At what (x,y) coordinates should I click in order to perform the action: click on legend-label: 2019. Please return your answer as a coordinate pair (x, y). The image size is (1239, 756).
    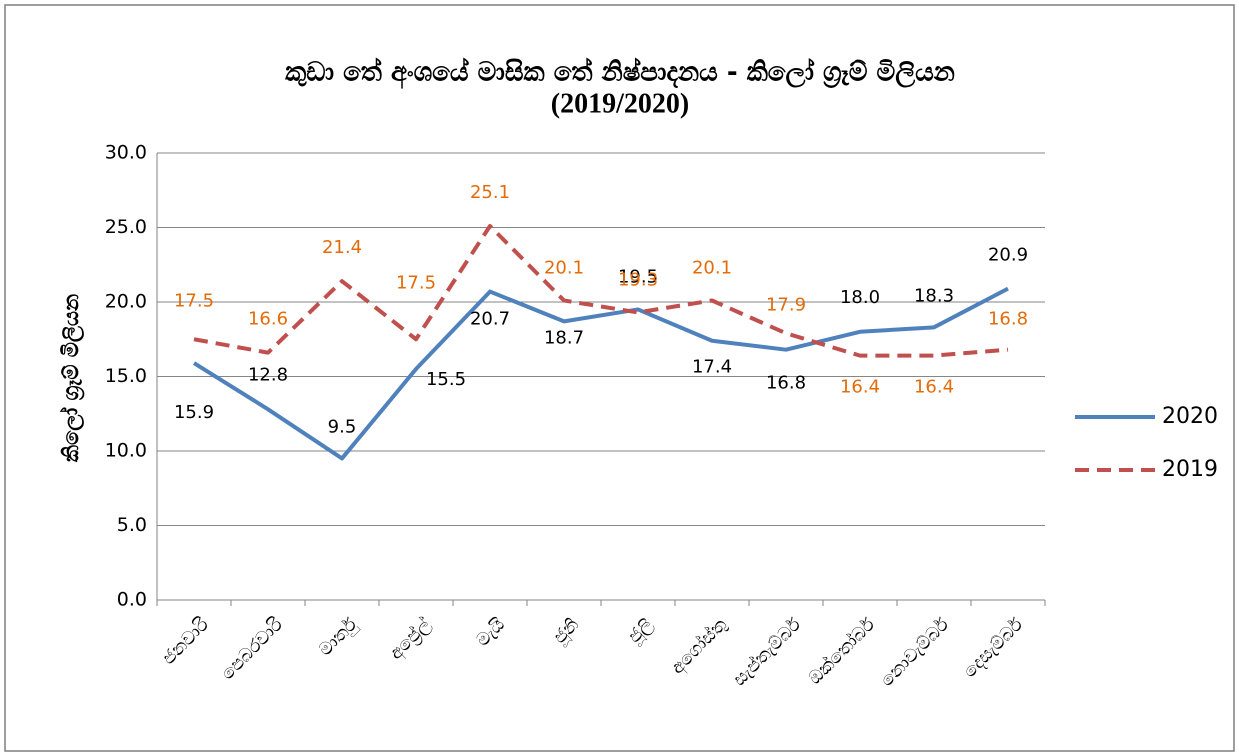
    Looking at the image, I should click on (1190, 469).